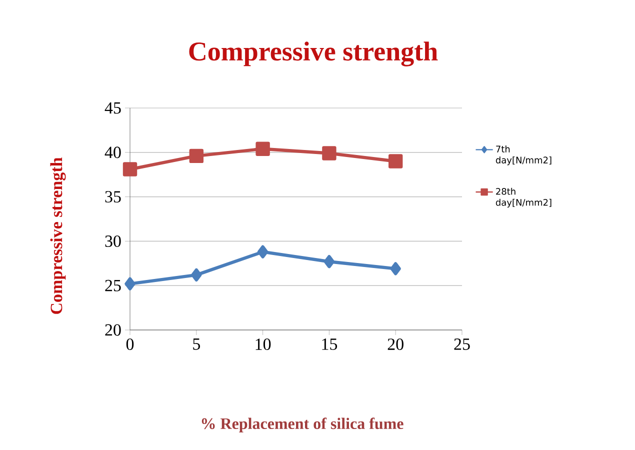 Image resolution: width=635 pixels, height=450 pixels. I want to click on y-axis-title: Compressive strength, so click(58, 235).